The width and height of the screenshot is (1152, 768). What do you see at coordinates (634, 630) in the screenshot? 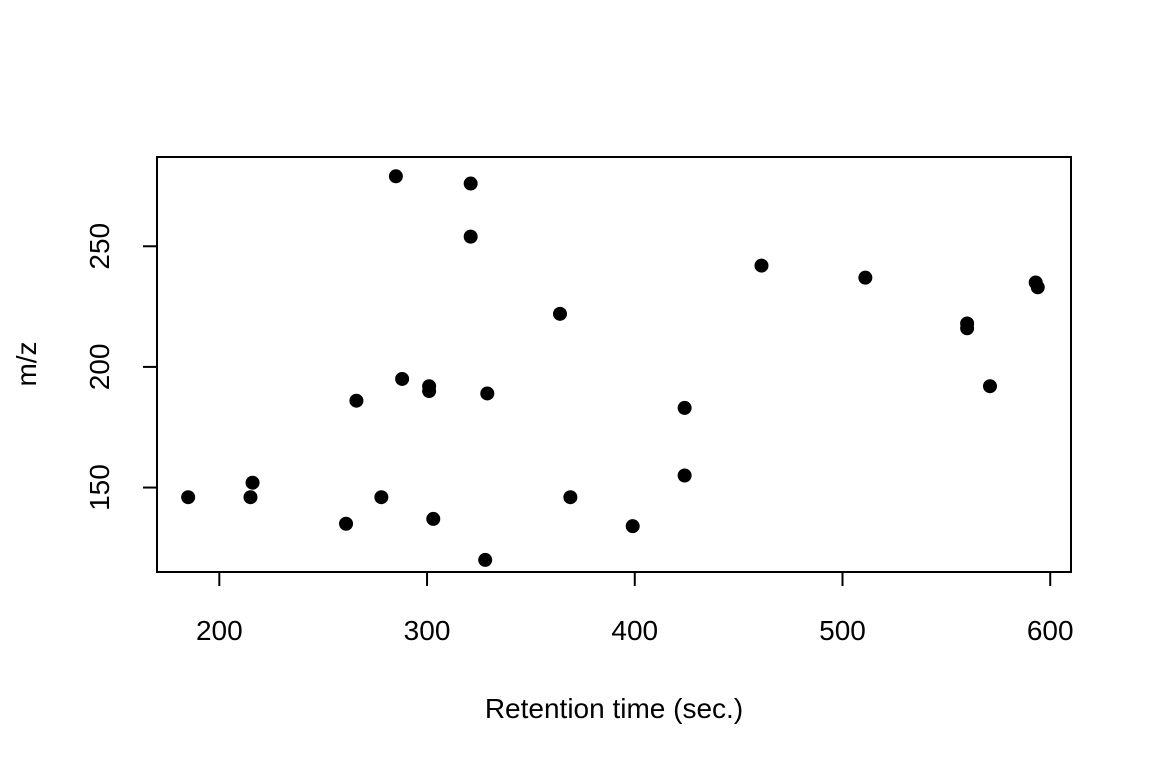
I see `x-tick-label: 400` at bounding box center [634, 630].